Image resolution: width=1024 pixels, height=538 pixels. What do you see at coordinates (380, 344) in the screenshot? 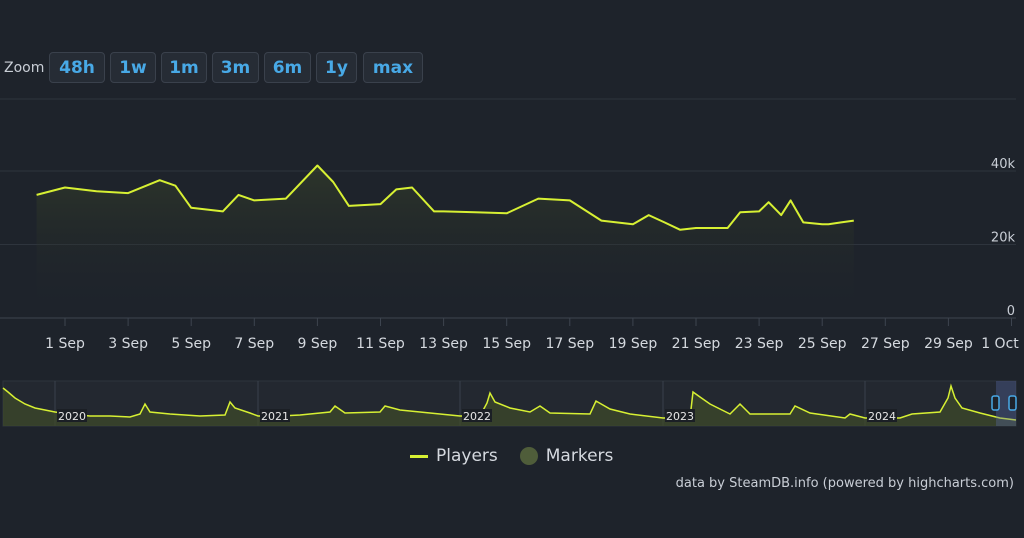
I see `x-tick-label: 11 Sep` at bounding box center [380, 344].